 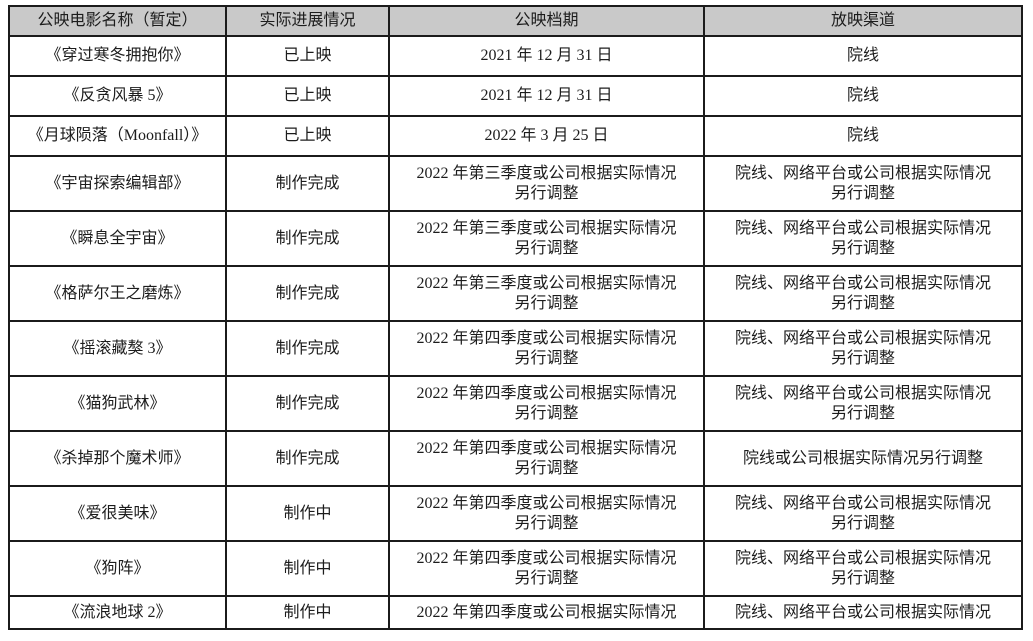 I want to click on movie-name-cell: 《狗阵》, so click(x=117, y=568).